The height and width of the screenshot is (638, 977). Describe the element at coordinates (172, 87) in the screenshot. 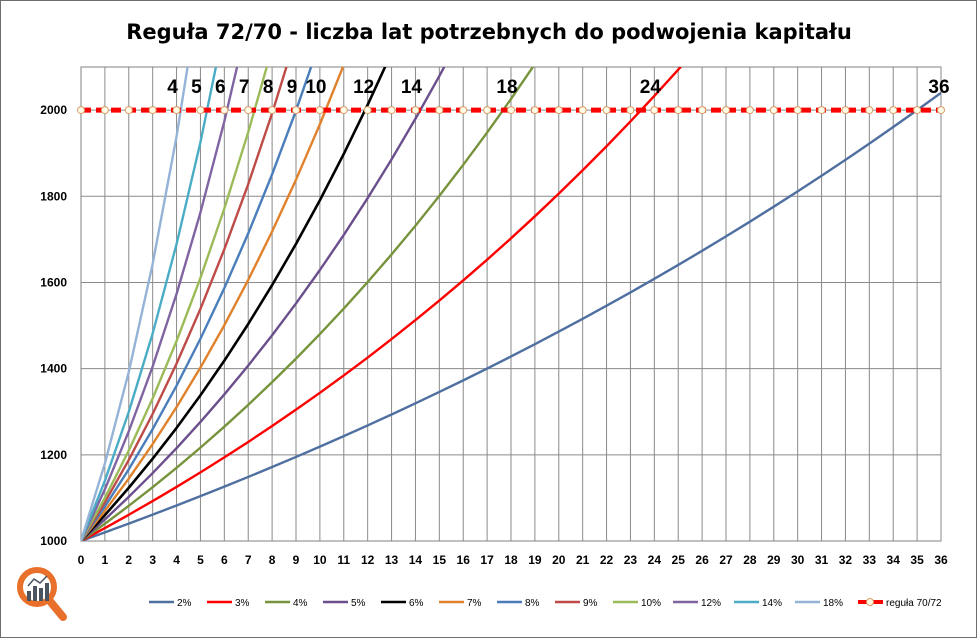

I see `annotation-label: 4` at that location.